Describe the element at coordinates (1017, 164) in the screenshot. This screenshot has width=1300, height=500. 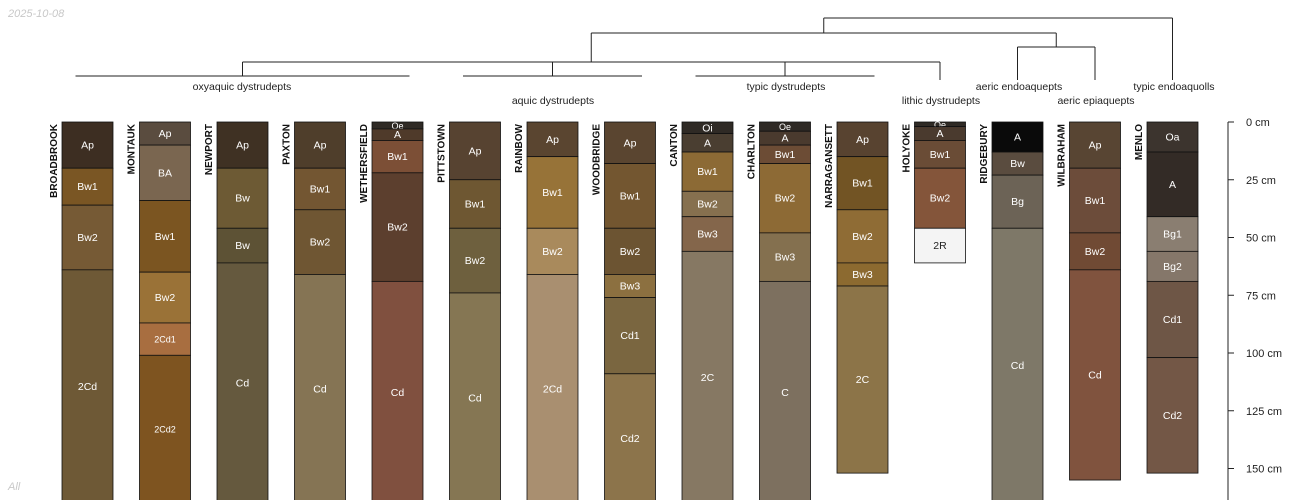
I see `horizon-label: Bw` at that location.